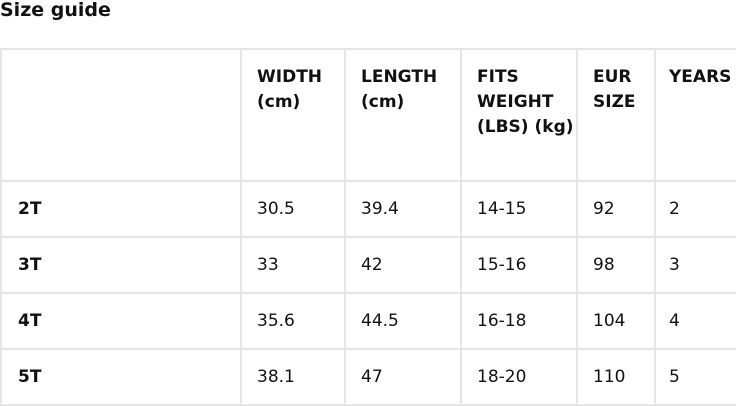 This screenshot has width=736, height=406. What do you see at coordinates (403, 265) in the screenshot?
I see `cell-length: 42` at bounding box center [403, 265].